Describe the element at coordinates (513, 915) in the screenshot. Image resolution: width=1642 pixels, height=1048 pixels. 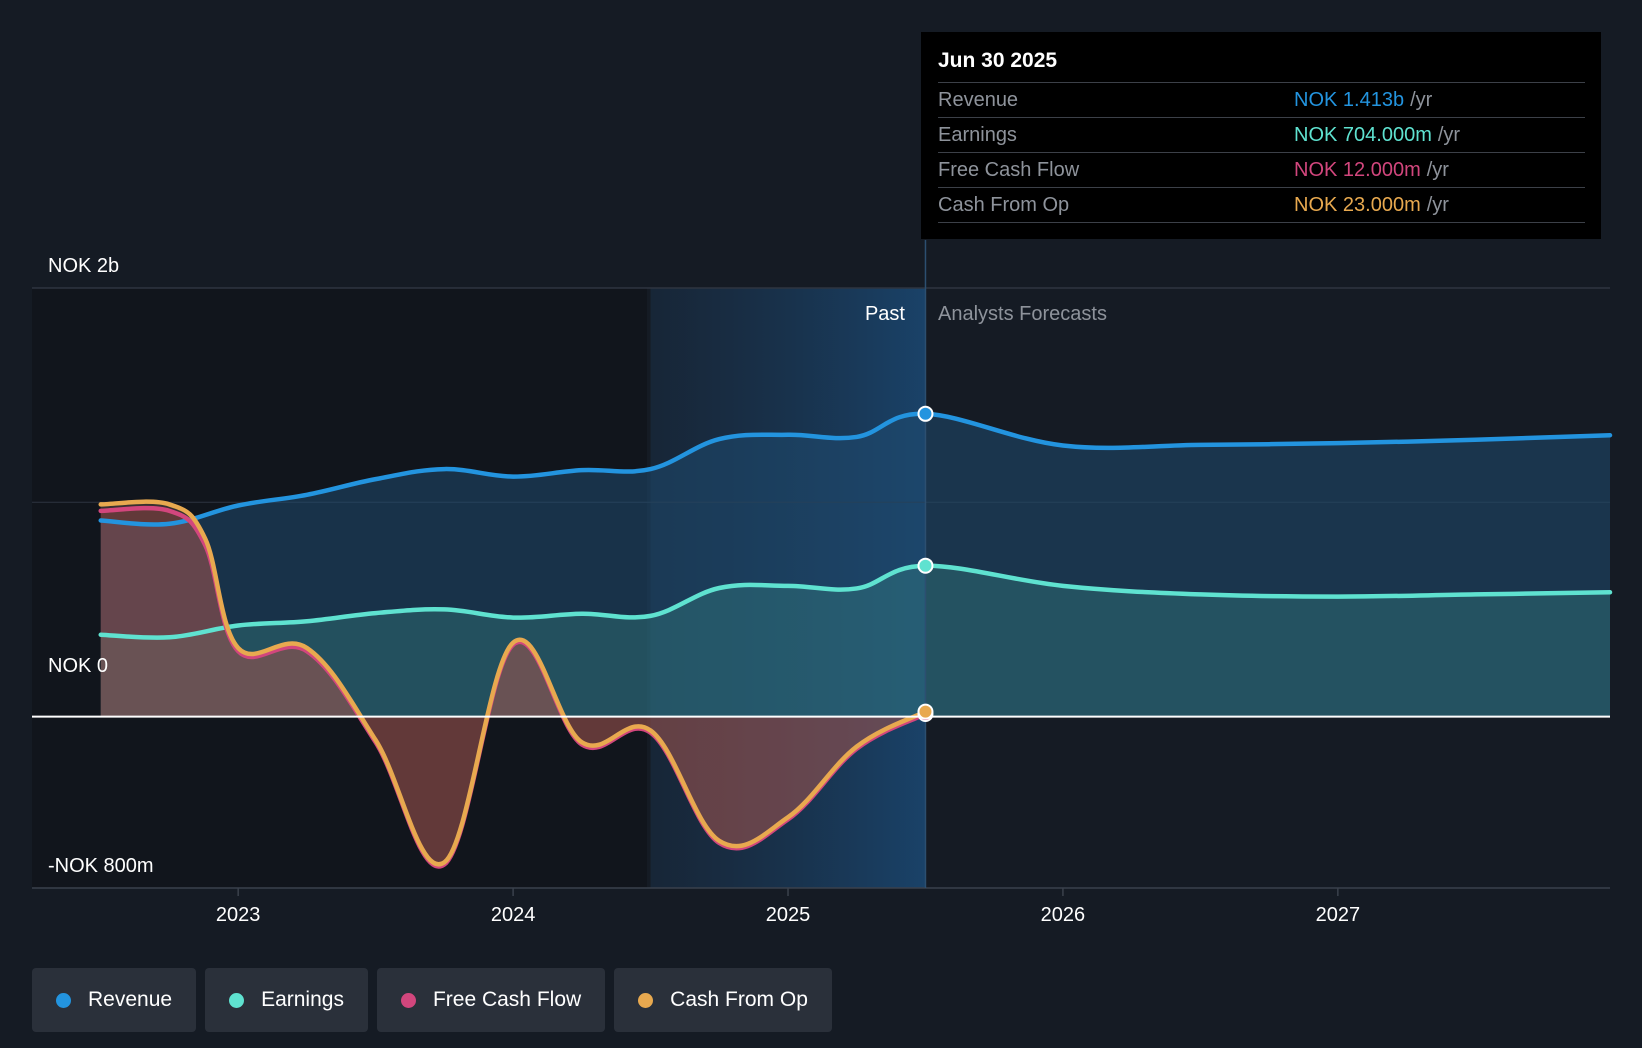
I see `x-tick-label: 2024` at that location.